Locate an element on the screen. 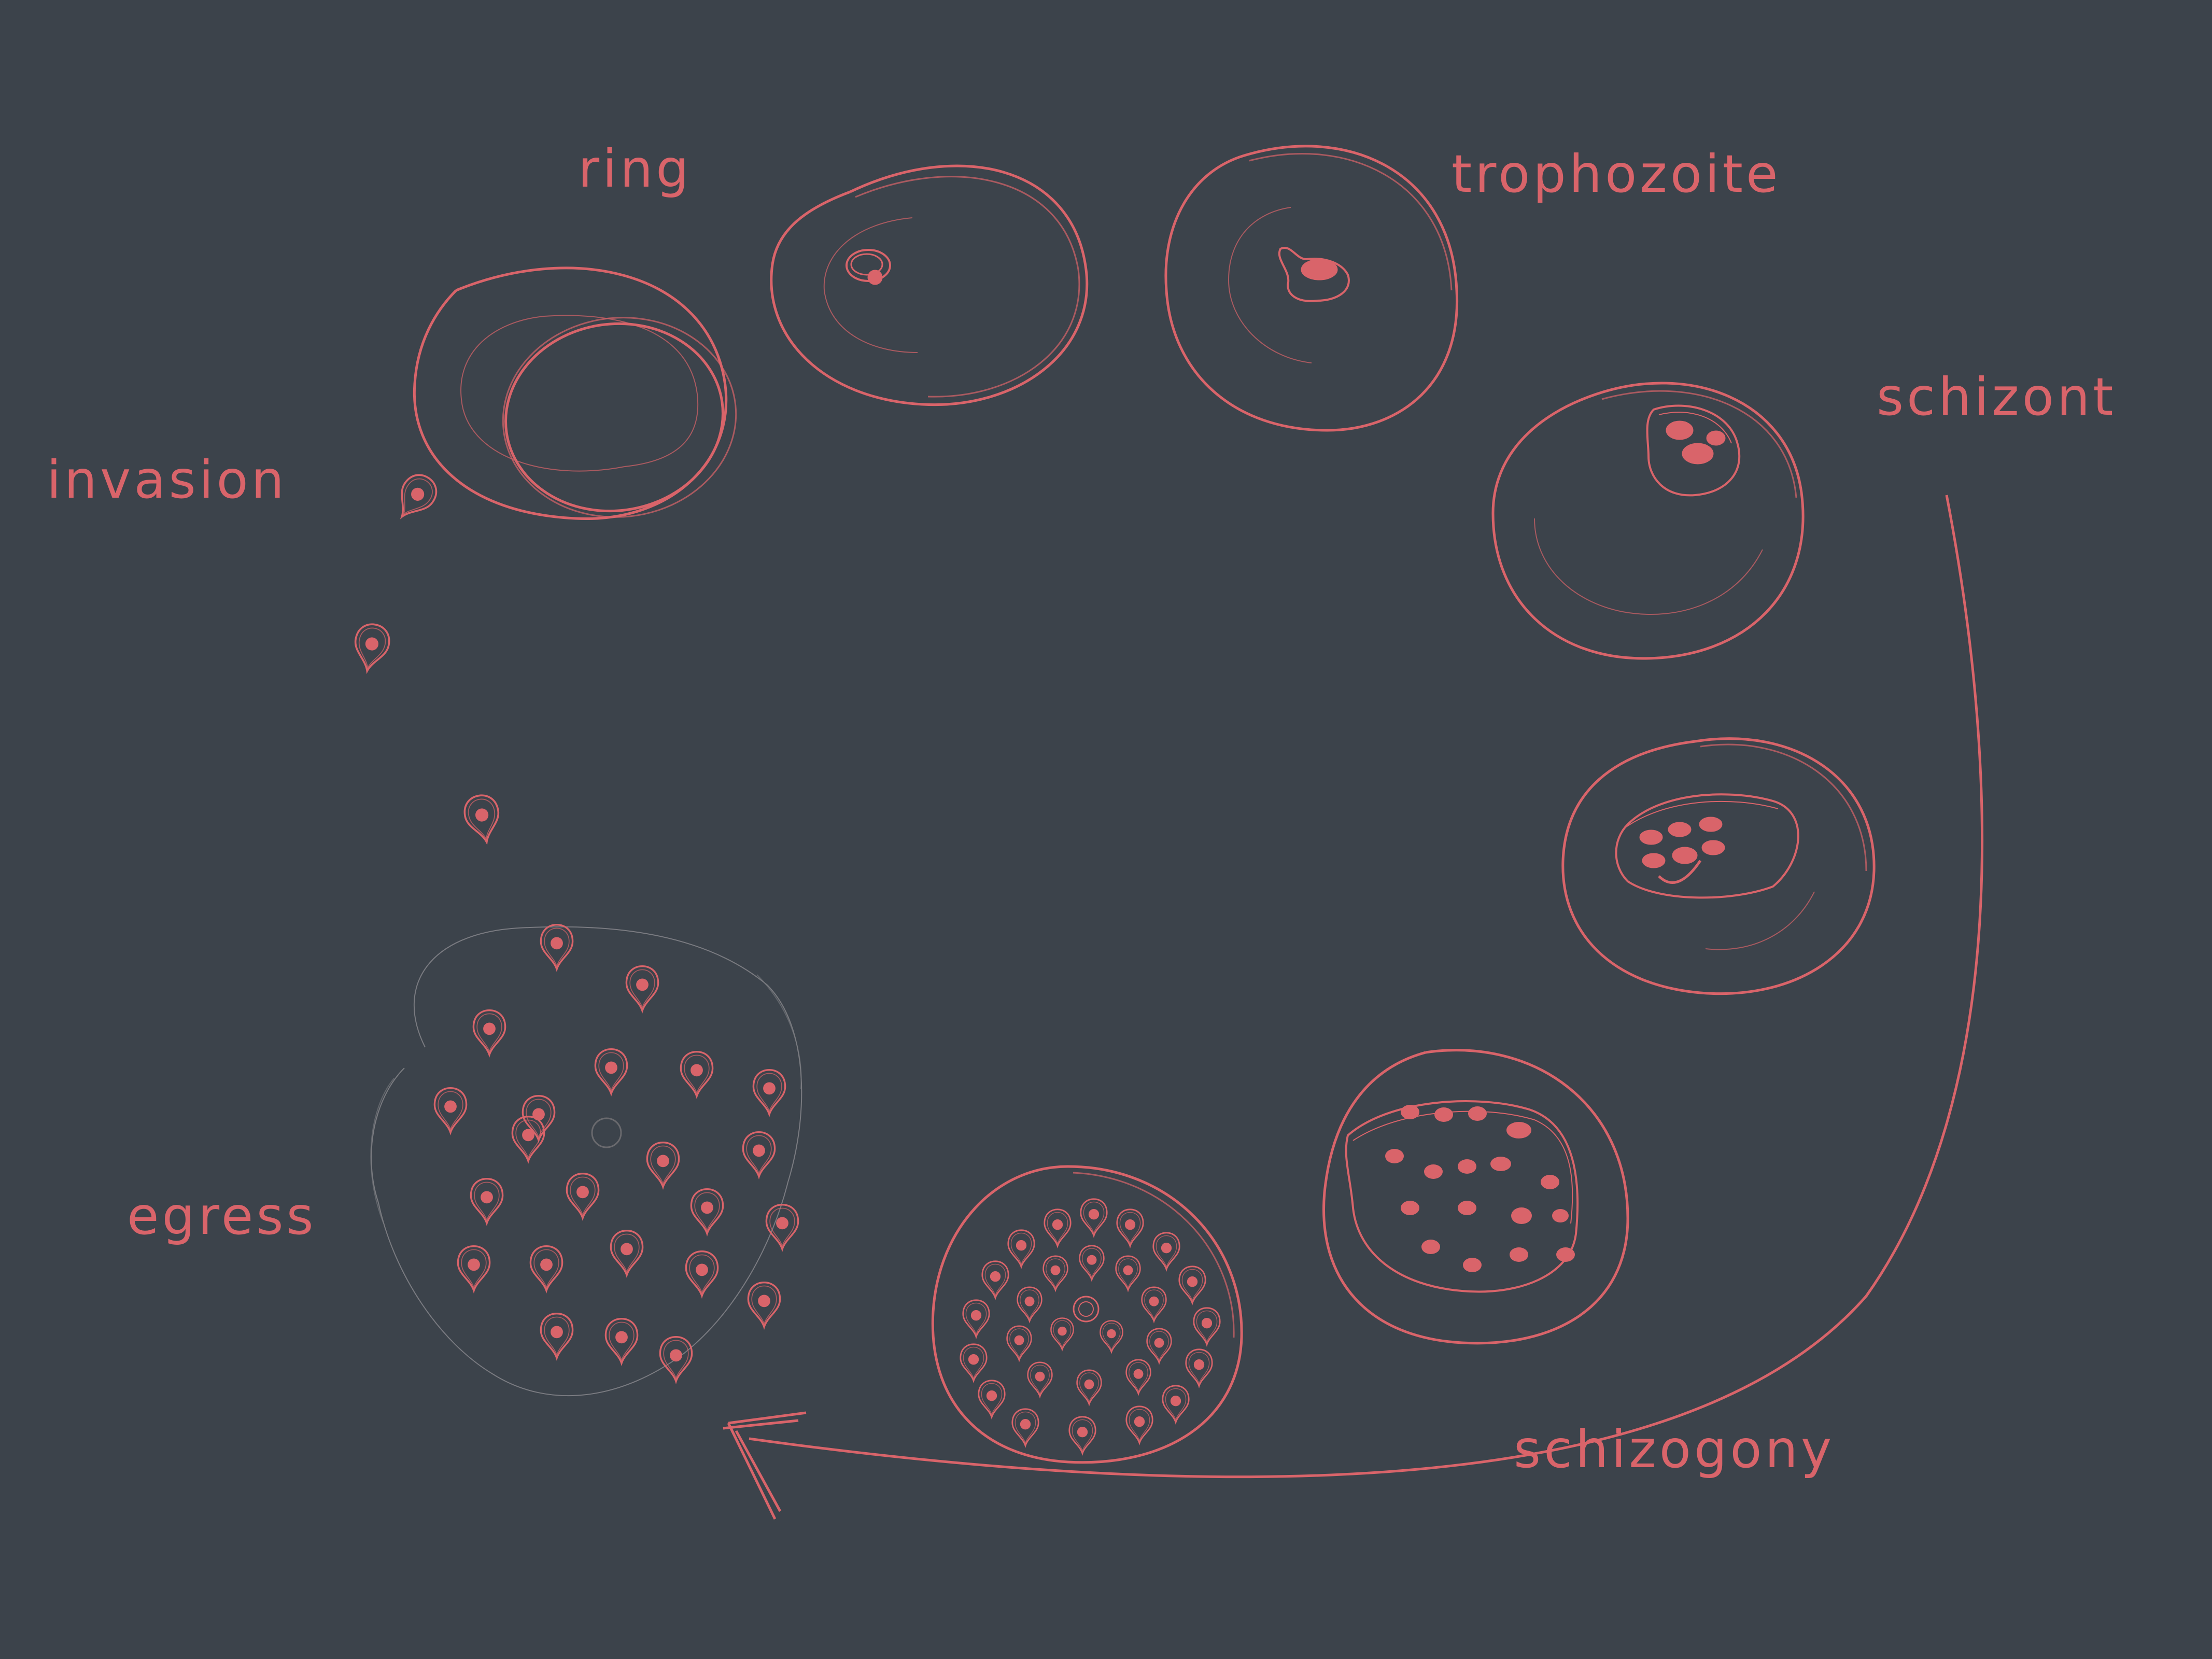 Image resolution: width=2212 pixels, height=1659 pixels. egress-cluster is located at coordinates (586, 1159).